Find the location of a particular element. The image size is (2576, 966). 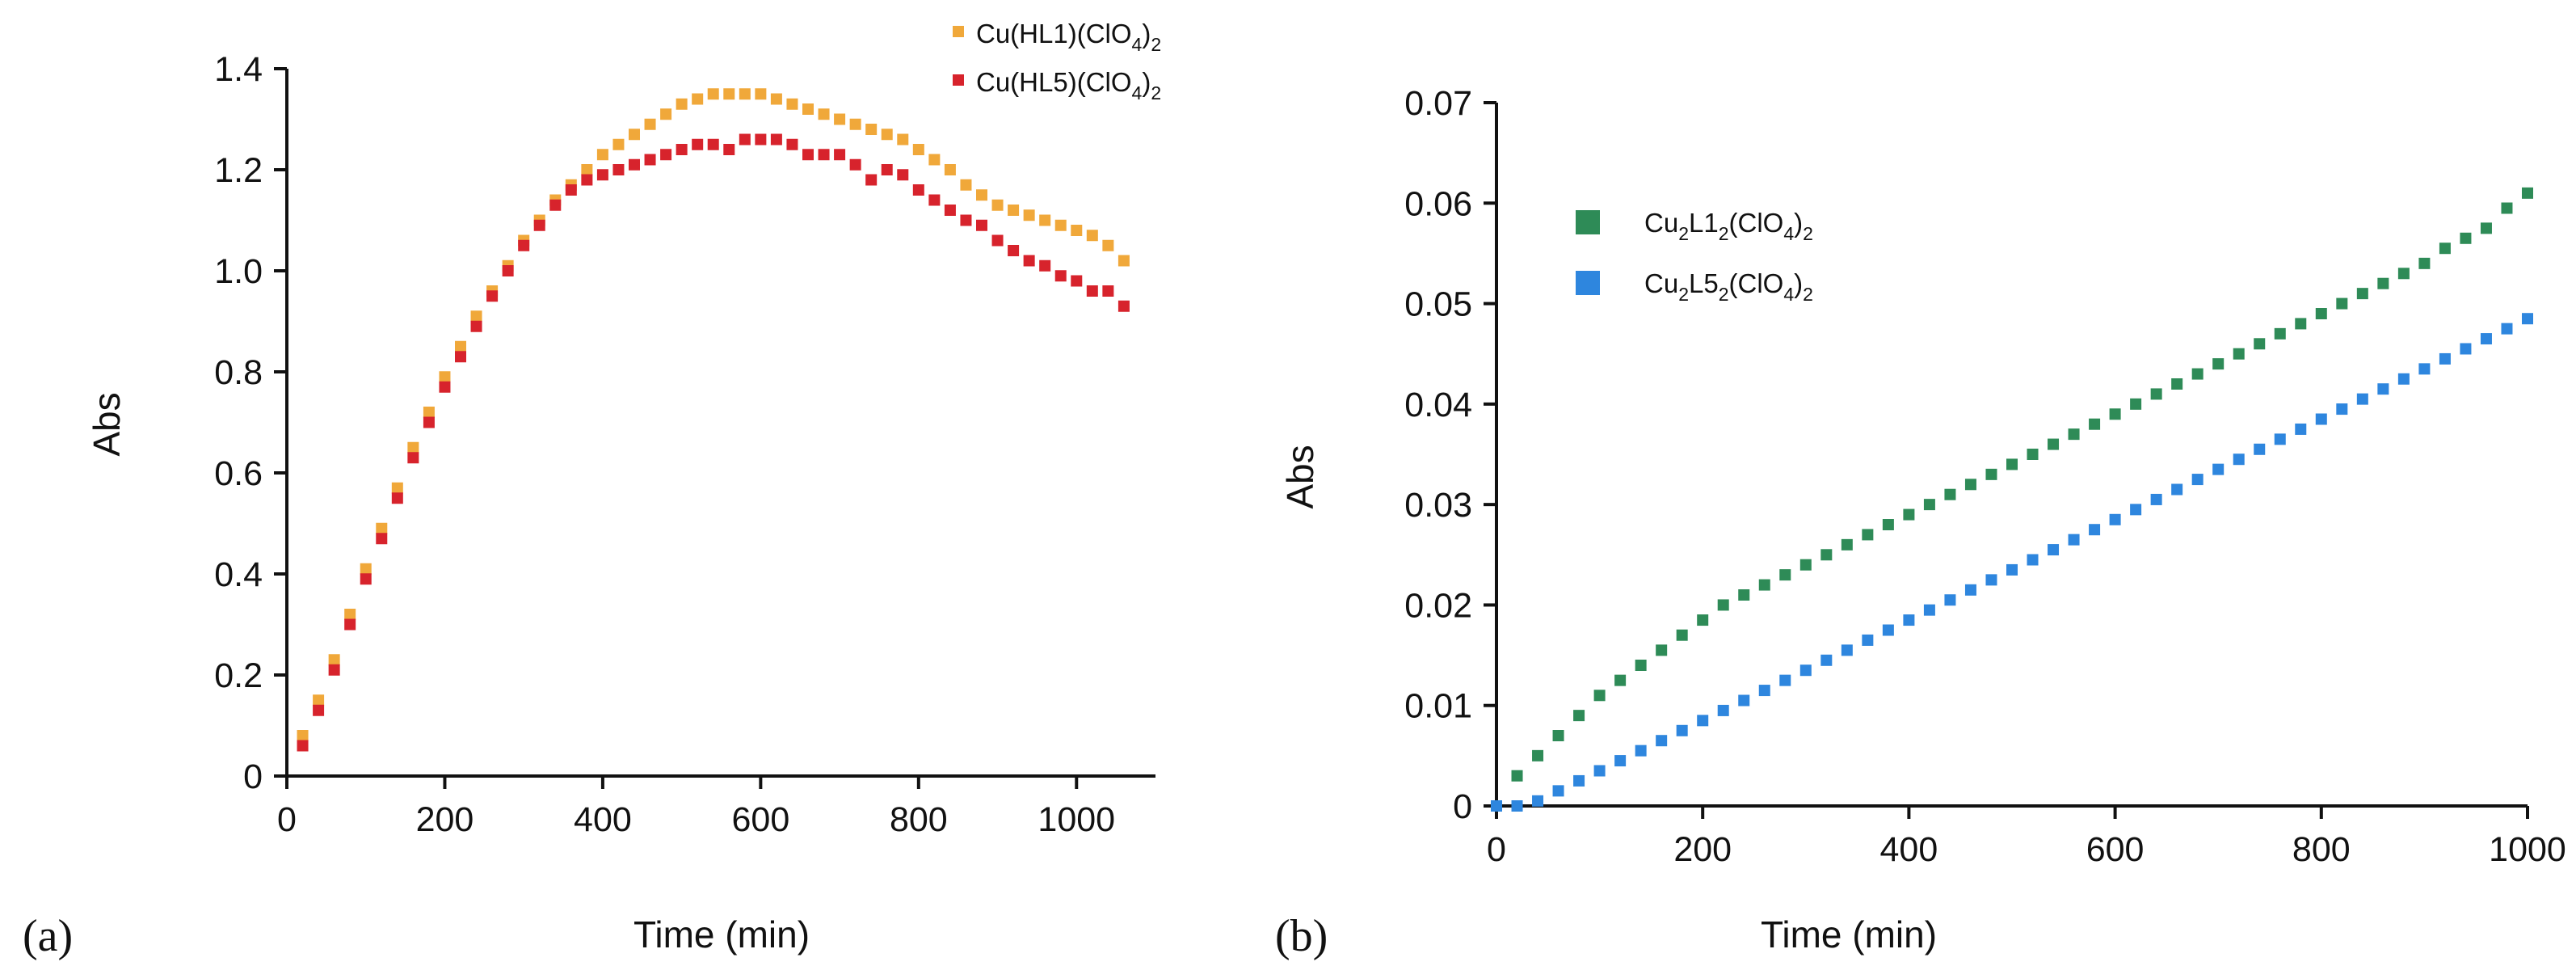

legend-marker-l5 is located at coordinates (1588, 283).